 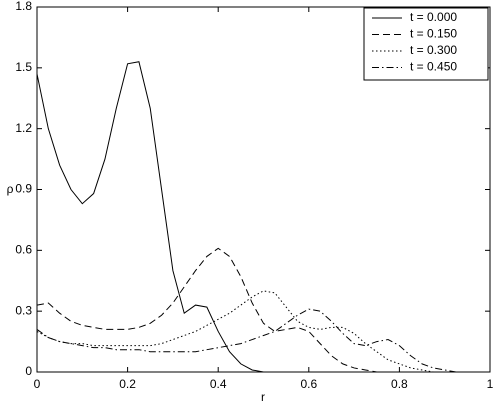 I want to click on x-tick-label: 1, so click(x=490, y=384).